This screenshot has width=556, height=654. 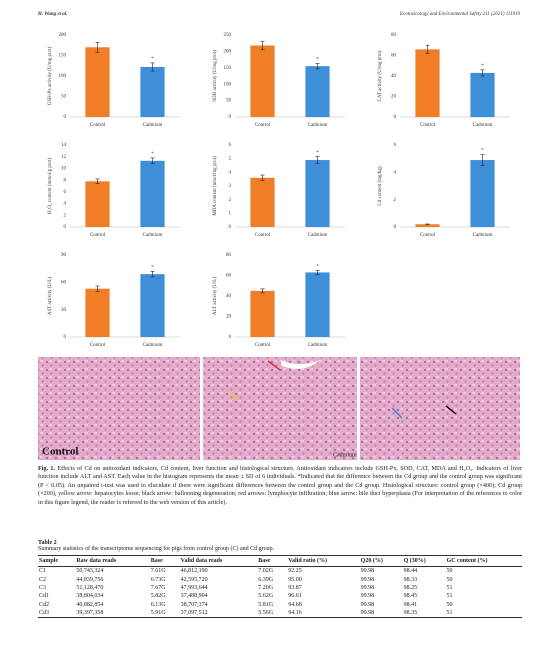 I want to click on histology-label: Control, so click(x=60, y=452).